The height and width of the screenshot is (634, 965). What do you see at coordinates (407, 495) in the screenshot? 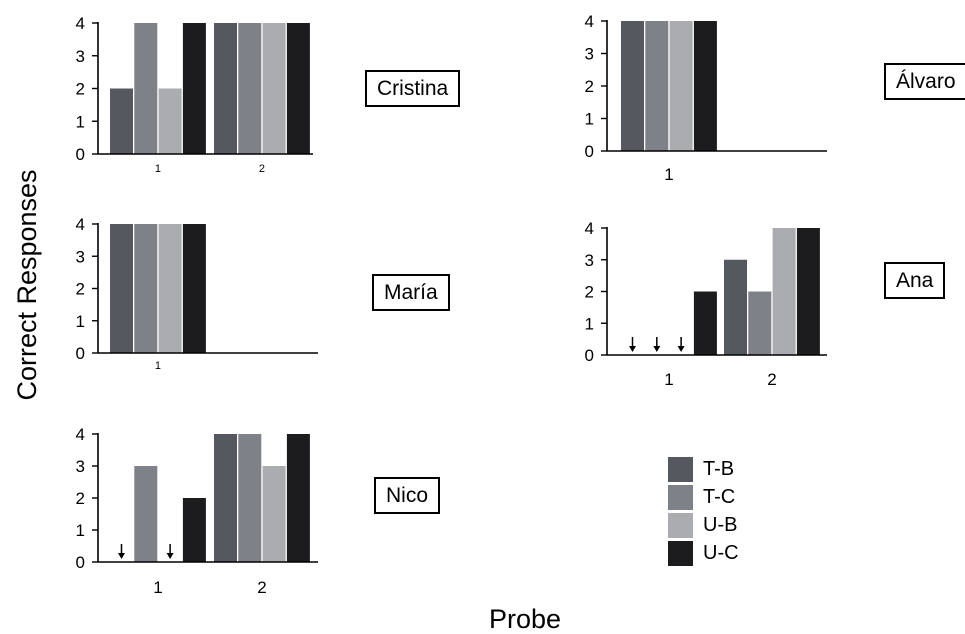
I see `participant-name-box: Nico` at bounding box center [407, 495].